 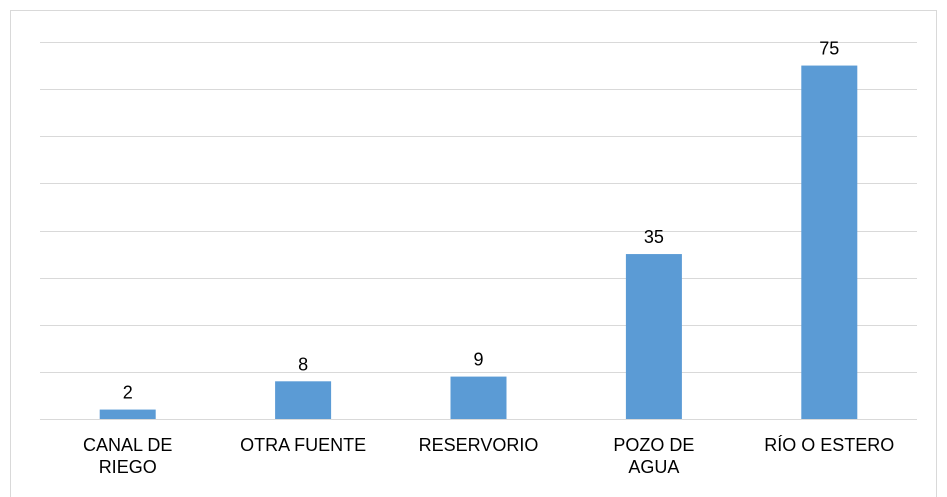 I want to click on data-label: 75, so click(x=829, y=49).